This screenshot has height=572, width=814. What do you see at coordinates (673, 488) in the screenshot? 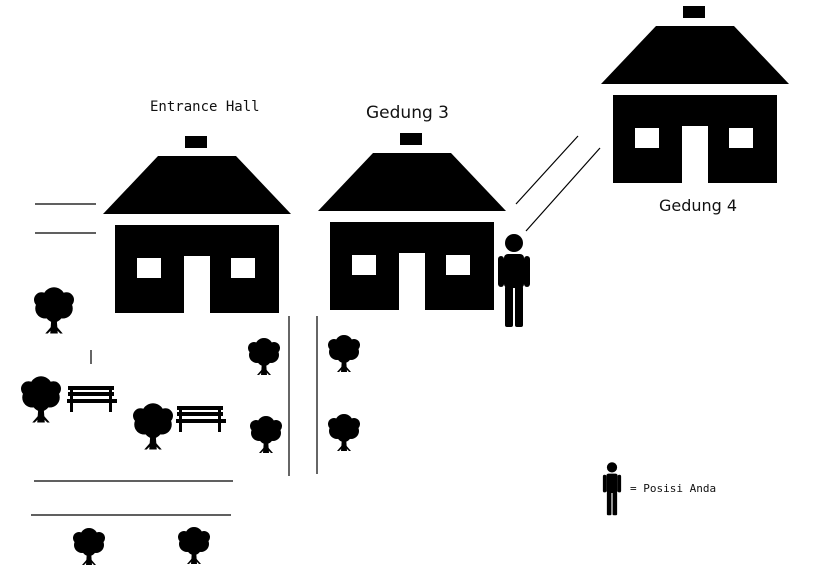
I see `legend-label: = Posisi Anda` at bounding box center [673, 488].